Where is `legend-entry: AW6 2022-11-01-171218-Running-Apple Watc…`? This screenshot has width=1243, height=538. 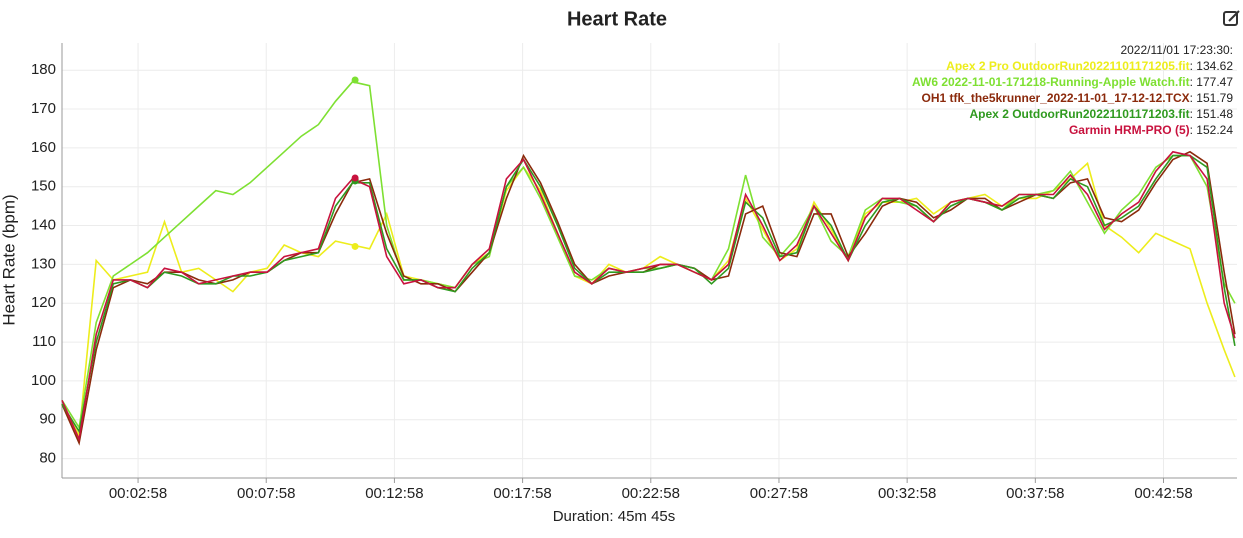
legend-entry: AW6 2022-11-01-171218-Running-Apple Watc… is located at coordinates (1072, 82).